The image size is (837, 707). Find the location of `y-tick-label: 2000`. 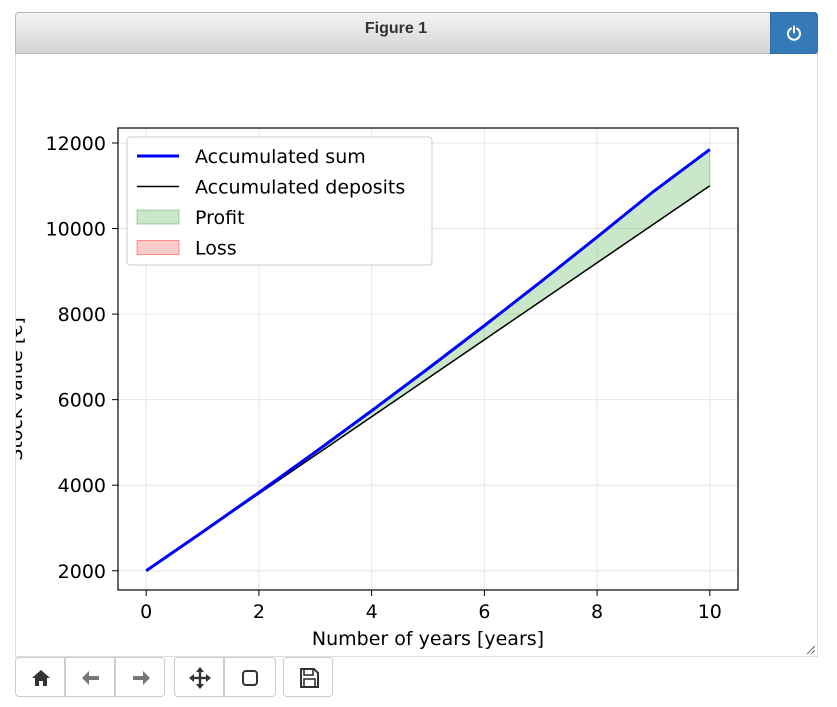

y-tick-label: 2000 is located at coordinates (82, 572).